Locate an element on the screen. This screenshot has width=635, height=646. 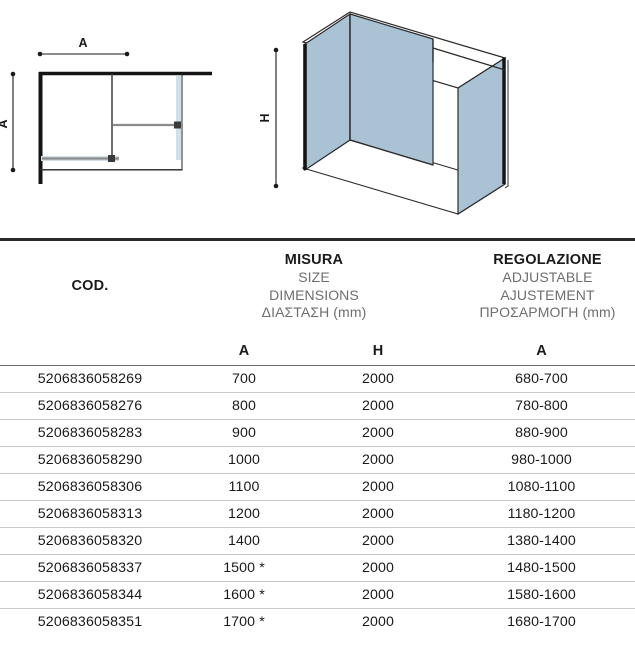
table-cell-cod: 5206836058351 is located at coordinates (90, 622).